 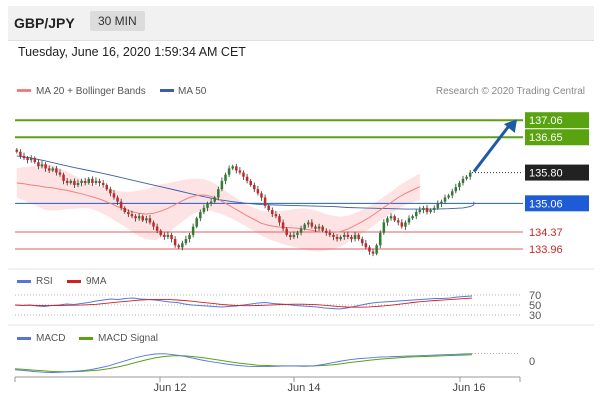 I want to click on level-tag-136.65, so click(x=557, y=137).